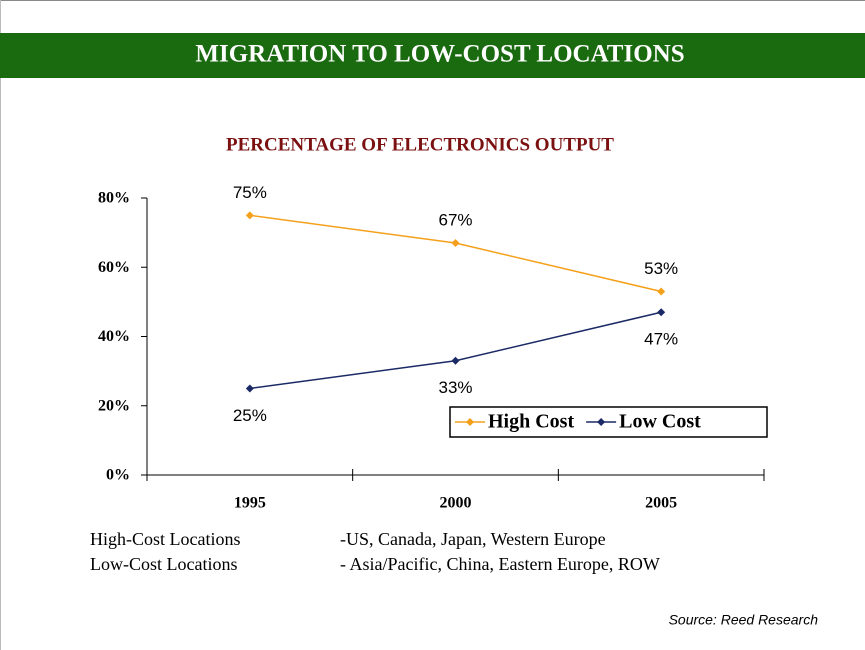  I want to click on note-text: -US, Canada, Japan, Western Europe, so click(473, 539).